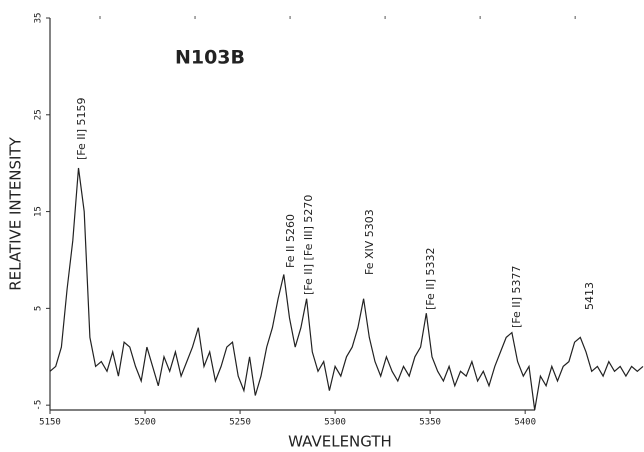 The image size is (644, 452). I want to click on line-annotation: 5413, so click(589, 296).